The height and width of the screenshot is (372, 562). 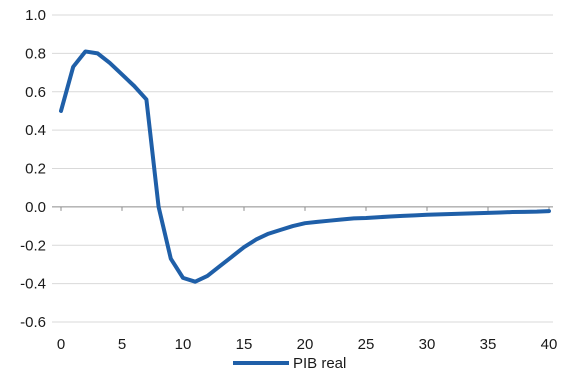 What do you see at coordinates (289, 363) in the screenshot?
I see `legend: PIB real` at bounding box center [289, 363].